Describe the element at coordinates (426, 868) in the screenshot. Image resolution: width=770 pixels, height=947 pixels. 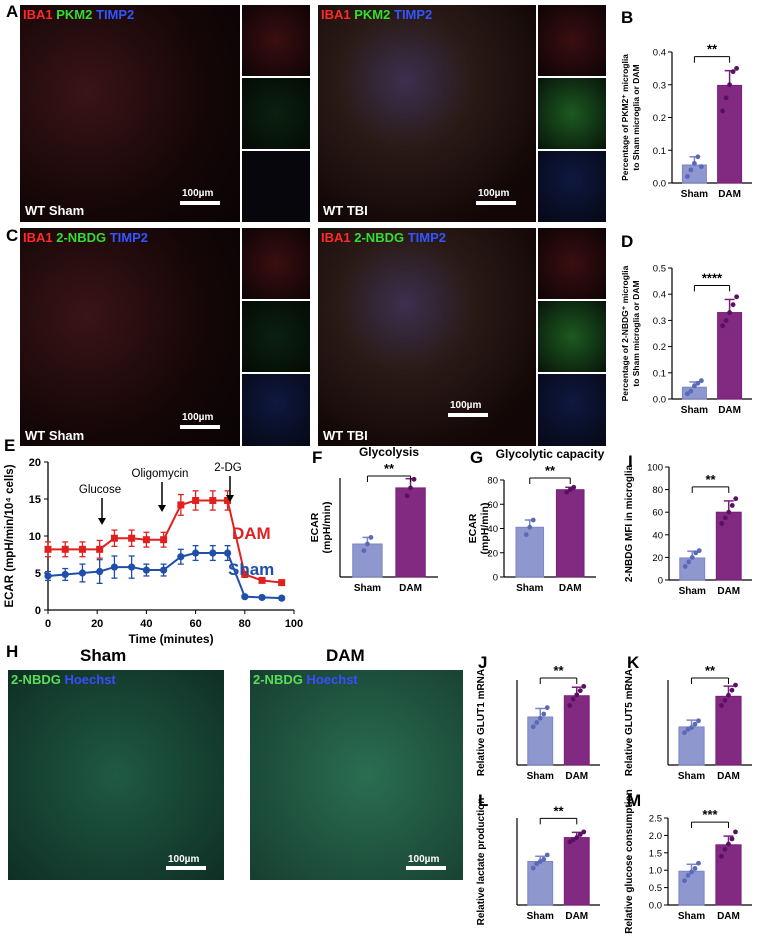
I see `scale-bar` at that location.